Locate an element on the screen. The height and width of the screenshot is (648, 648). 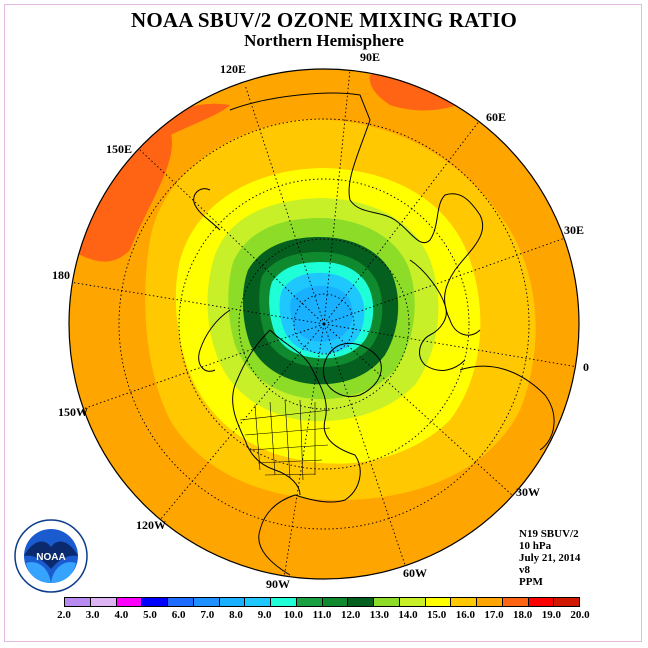
info-satellite: N19 SBUV/2 is located at coordinates (549, 534).